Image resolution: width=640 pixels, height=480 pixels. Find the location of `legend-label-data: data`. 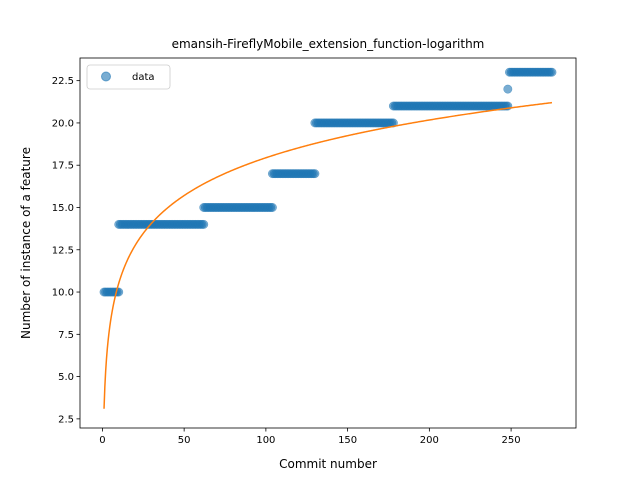

legend-label-data: data is located at coordinates (143, 77).